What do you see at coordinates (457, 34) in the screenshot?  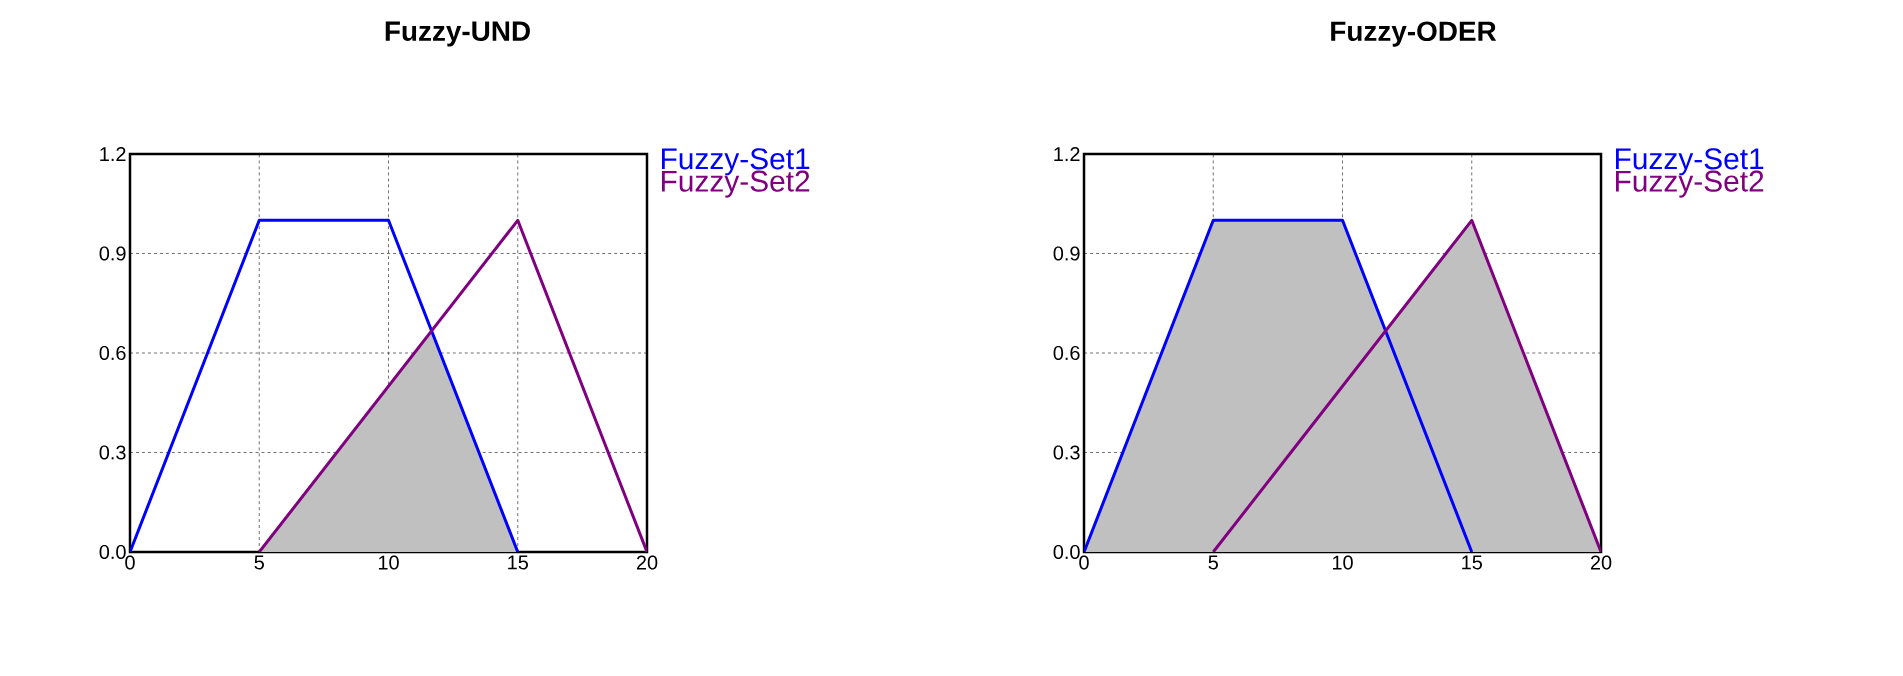 I see `chart-title: Fuzzy-UND` at bounding box center [457, 34].